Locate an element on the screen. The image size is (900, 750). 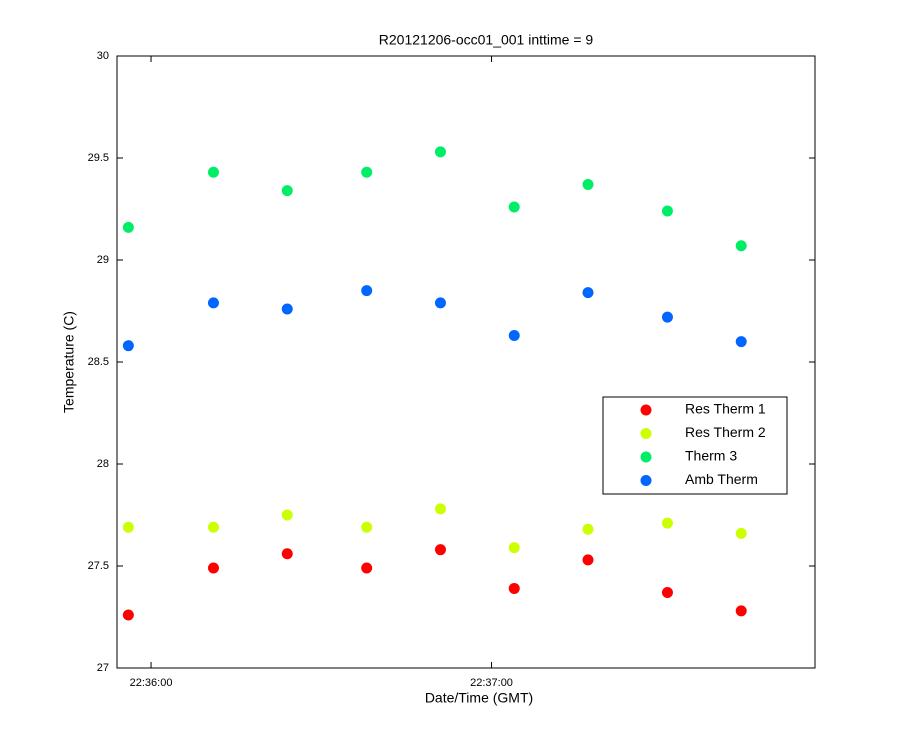
legend-label: Amb Therm is located at coordinates (721, 479).